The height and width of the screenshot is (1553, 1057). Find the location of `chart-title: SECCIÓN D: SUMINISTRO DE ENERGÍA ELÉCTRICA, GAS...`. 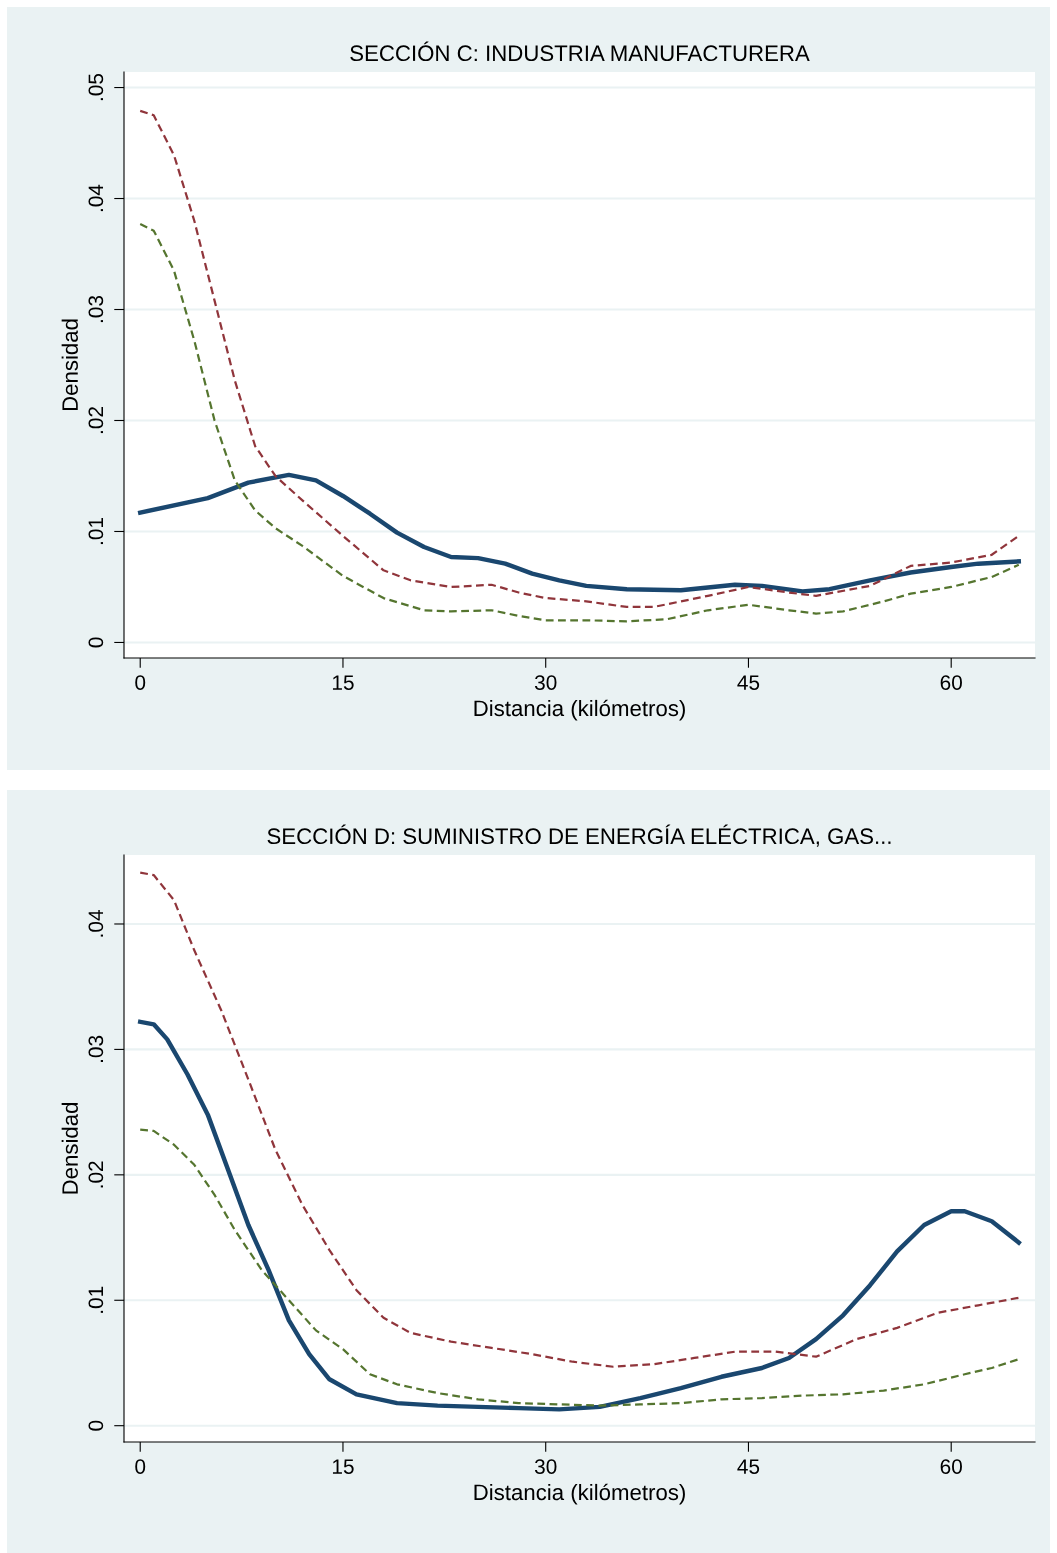

chart-title: SECCIÓN D: SUMINISTRO DE ENERGÍA ELÉCTRICA, GAS... is located at coordinates (579, 835).